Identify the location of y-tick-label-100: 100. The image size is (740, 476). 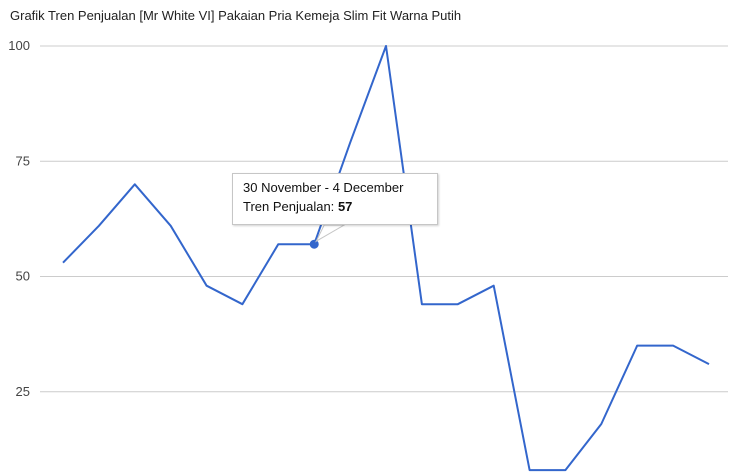
(19, 45).